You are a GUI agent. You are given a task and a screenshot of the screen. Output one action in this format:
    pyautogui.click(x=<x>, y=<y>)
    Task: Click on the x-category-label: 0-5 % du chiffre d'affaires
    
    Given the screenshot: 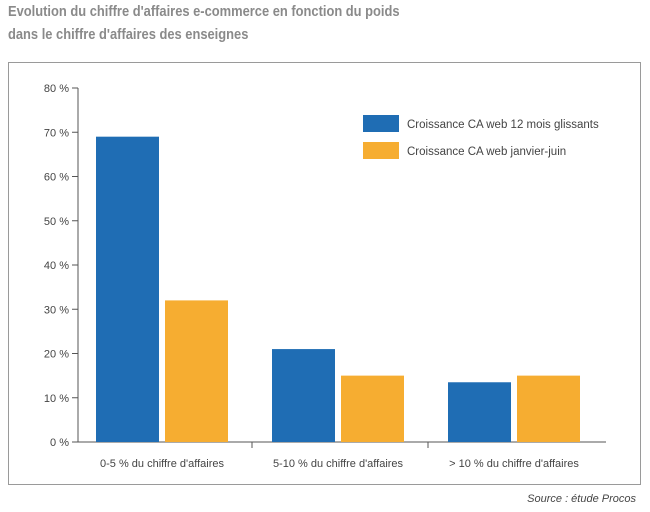 What is the action you would take?
    pyautogui.click(x=162, y=464)
    